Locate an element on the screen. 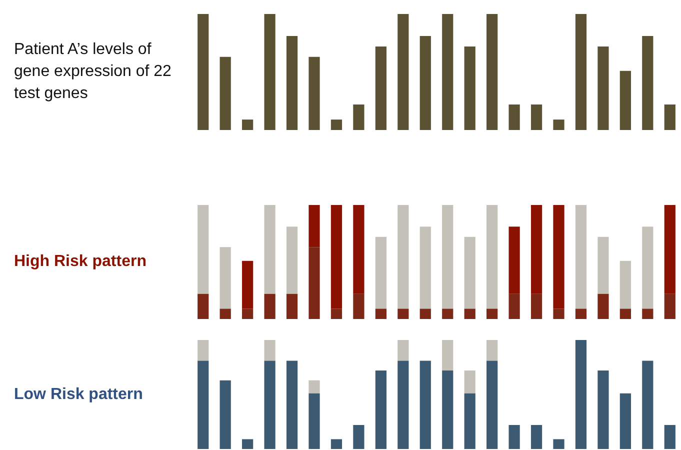  text: Low Risk pattern is located at coordinates (78, 394).